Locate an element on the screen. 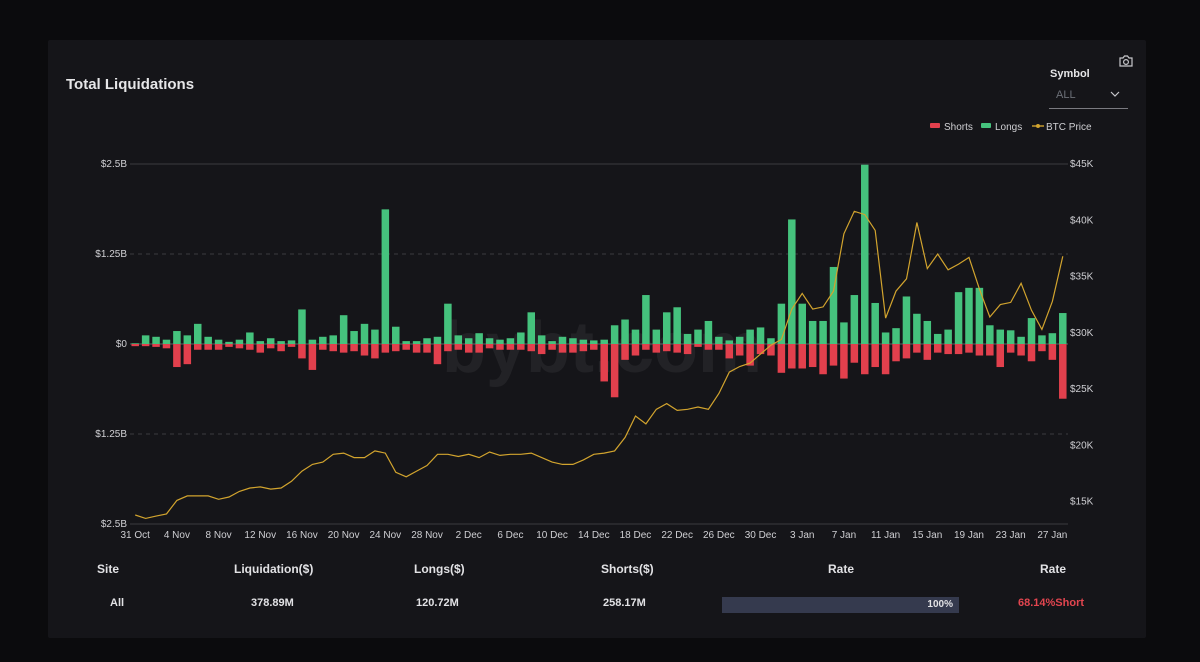 This screenshot has height=662, width=1200. rate-progress-fill is located at coordinates (840, 605).